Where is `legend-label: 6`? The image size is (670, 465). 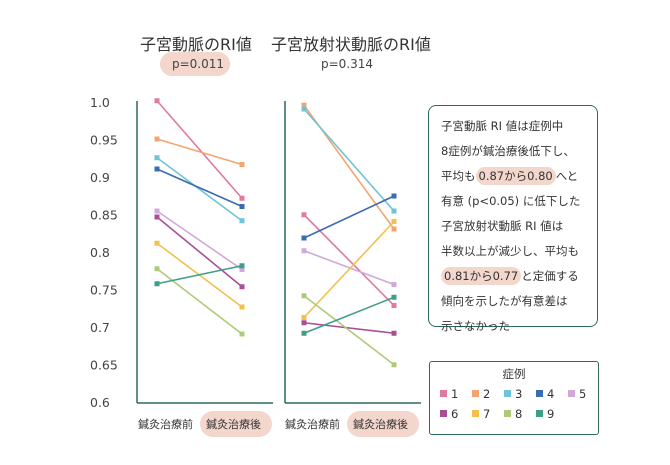
legend-label: 6 is located at coordinates (455, 414).